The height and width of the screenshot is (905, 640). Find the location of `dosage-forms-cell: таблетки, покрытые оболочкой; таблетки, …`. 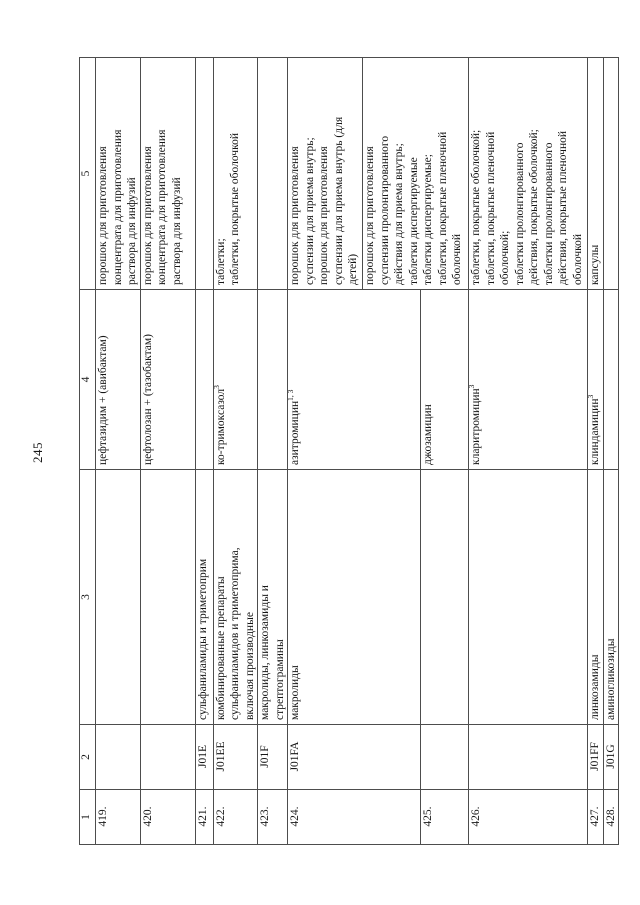

dosage-forms-cell: таблетки, покрытые оболочкой; таблетки, … is located at coordinates (528, 173).